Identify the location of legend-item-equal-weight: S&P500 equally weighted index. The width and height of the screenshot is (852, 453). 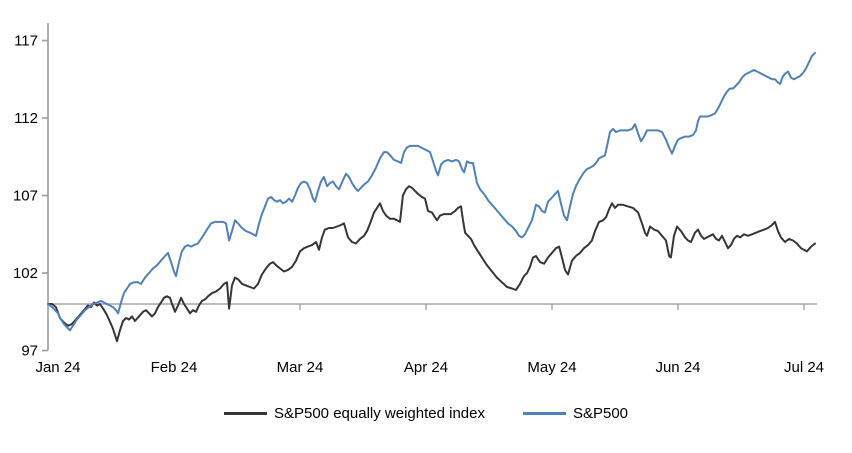
(354, 413).